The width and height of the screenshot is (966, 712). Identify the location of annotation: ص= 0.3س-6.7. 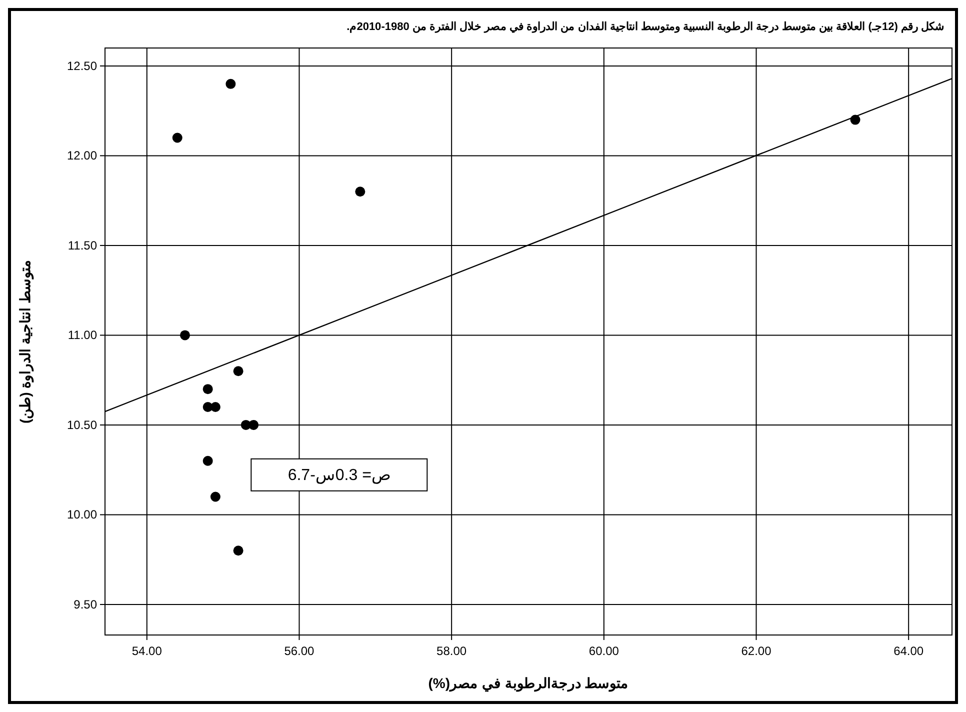
(339, 475).